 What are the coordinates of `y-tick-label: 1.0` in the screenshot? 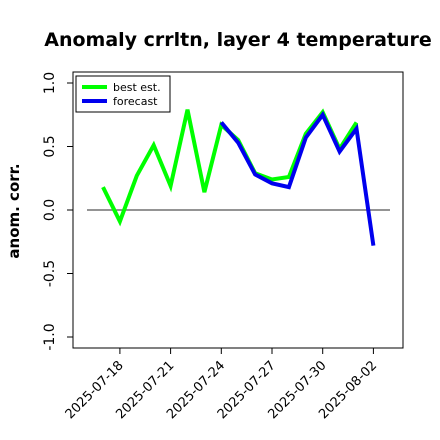 It's located at (50, 83).